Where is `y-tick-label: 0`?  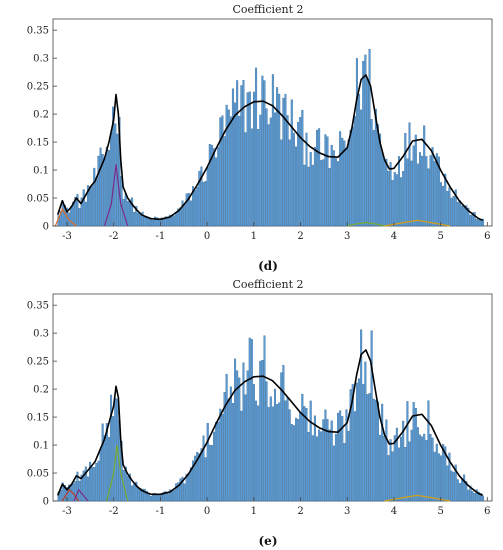 y-tick-label: 0 is located at coordinates (46, 227).